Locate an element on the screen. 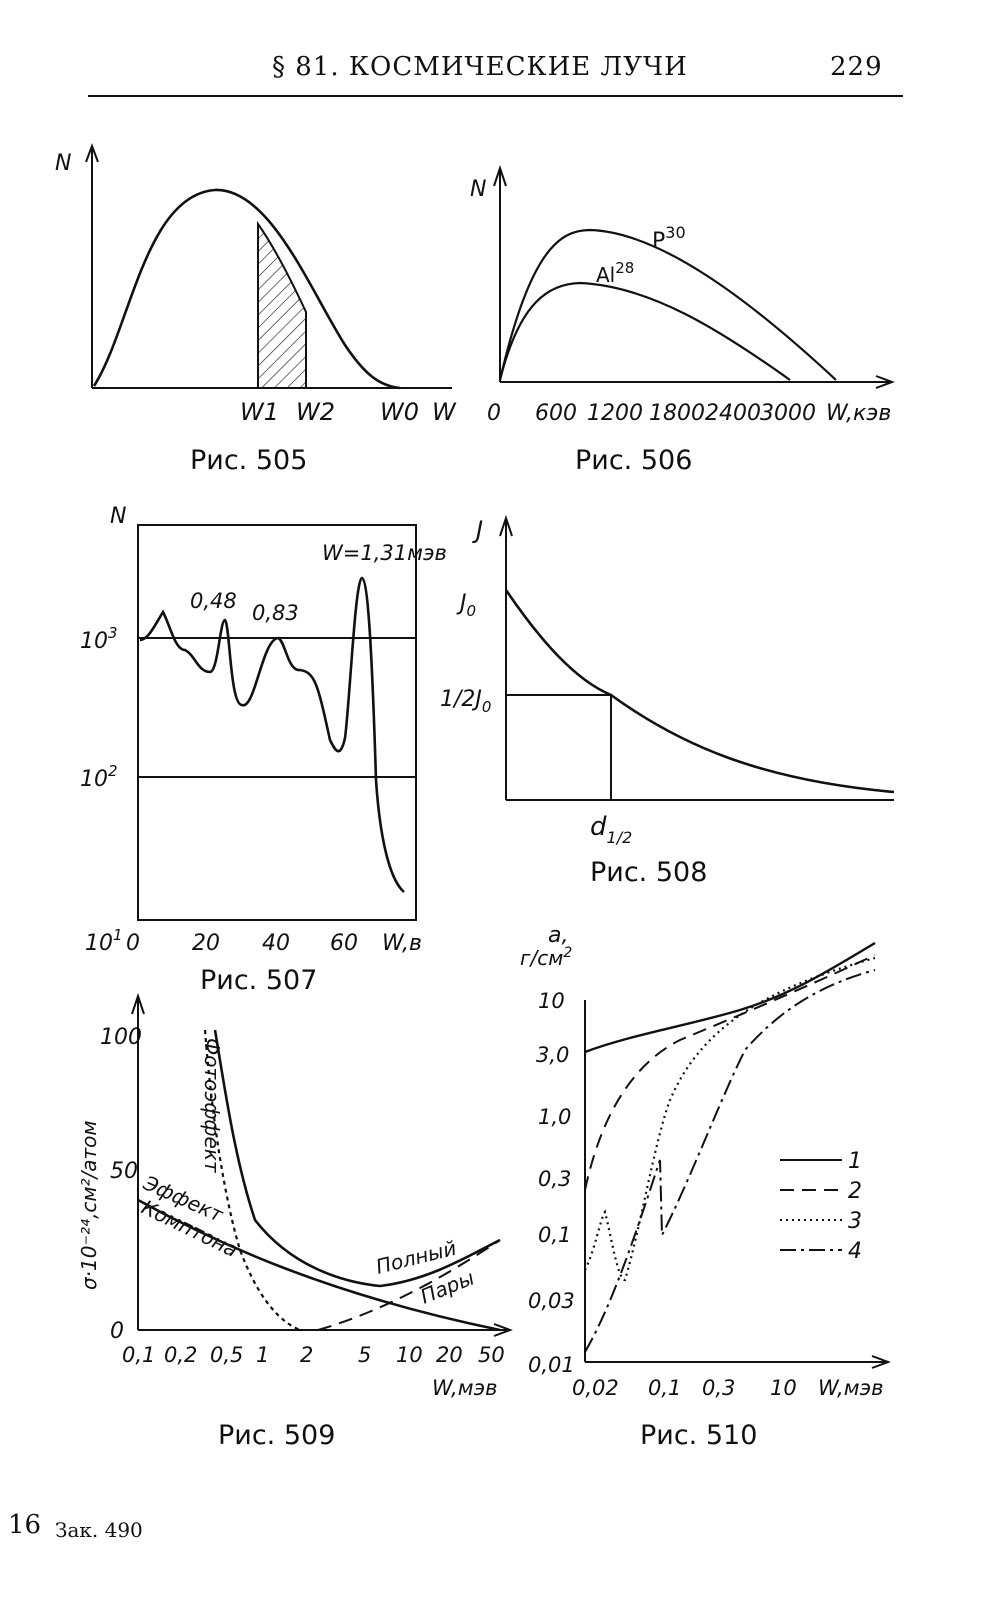 This screenshot has height=1601, width=1007. fig506-tick-1200: 1200 is located at coordinates (615, 413).